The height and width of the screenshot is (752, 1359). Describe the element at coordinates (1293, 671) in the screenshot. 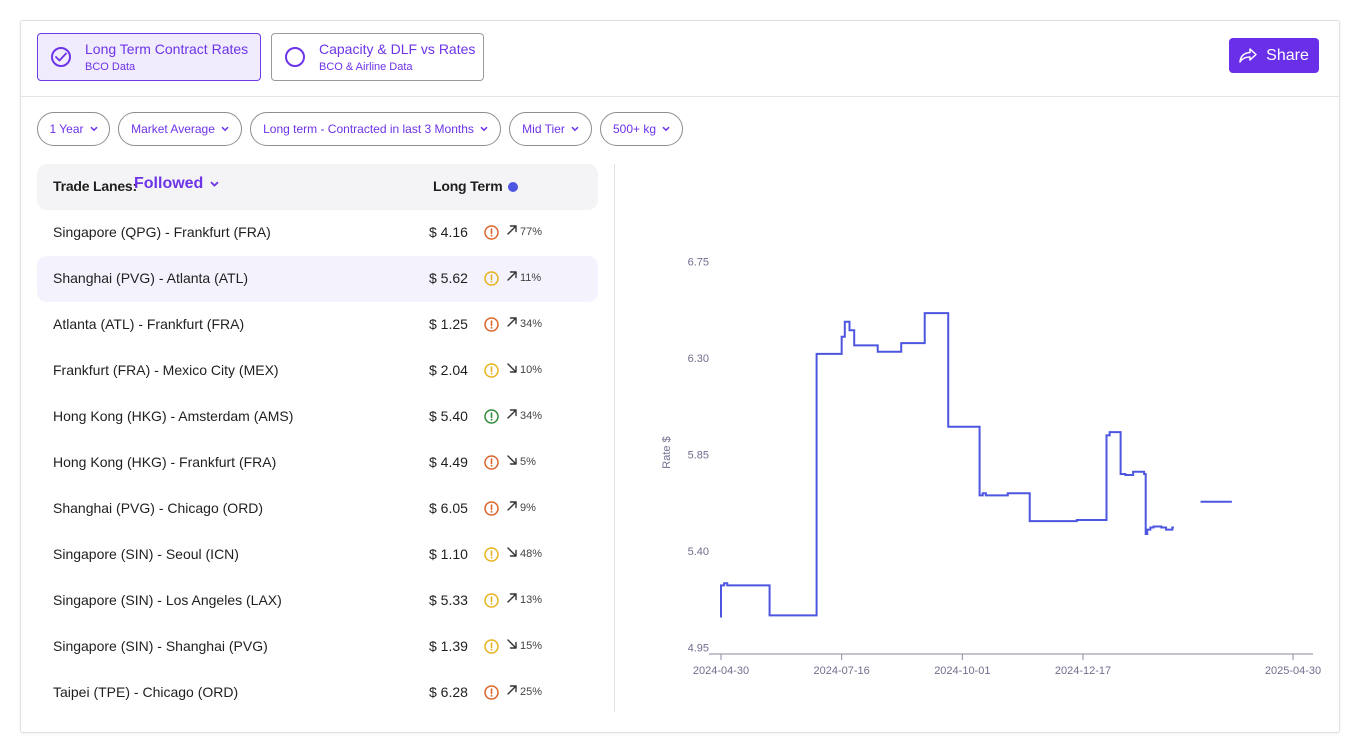

I see `x-tick-label: 2025-04-30` at that location.